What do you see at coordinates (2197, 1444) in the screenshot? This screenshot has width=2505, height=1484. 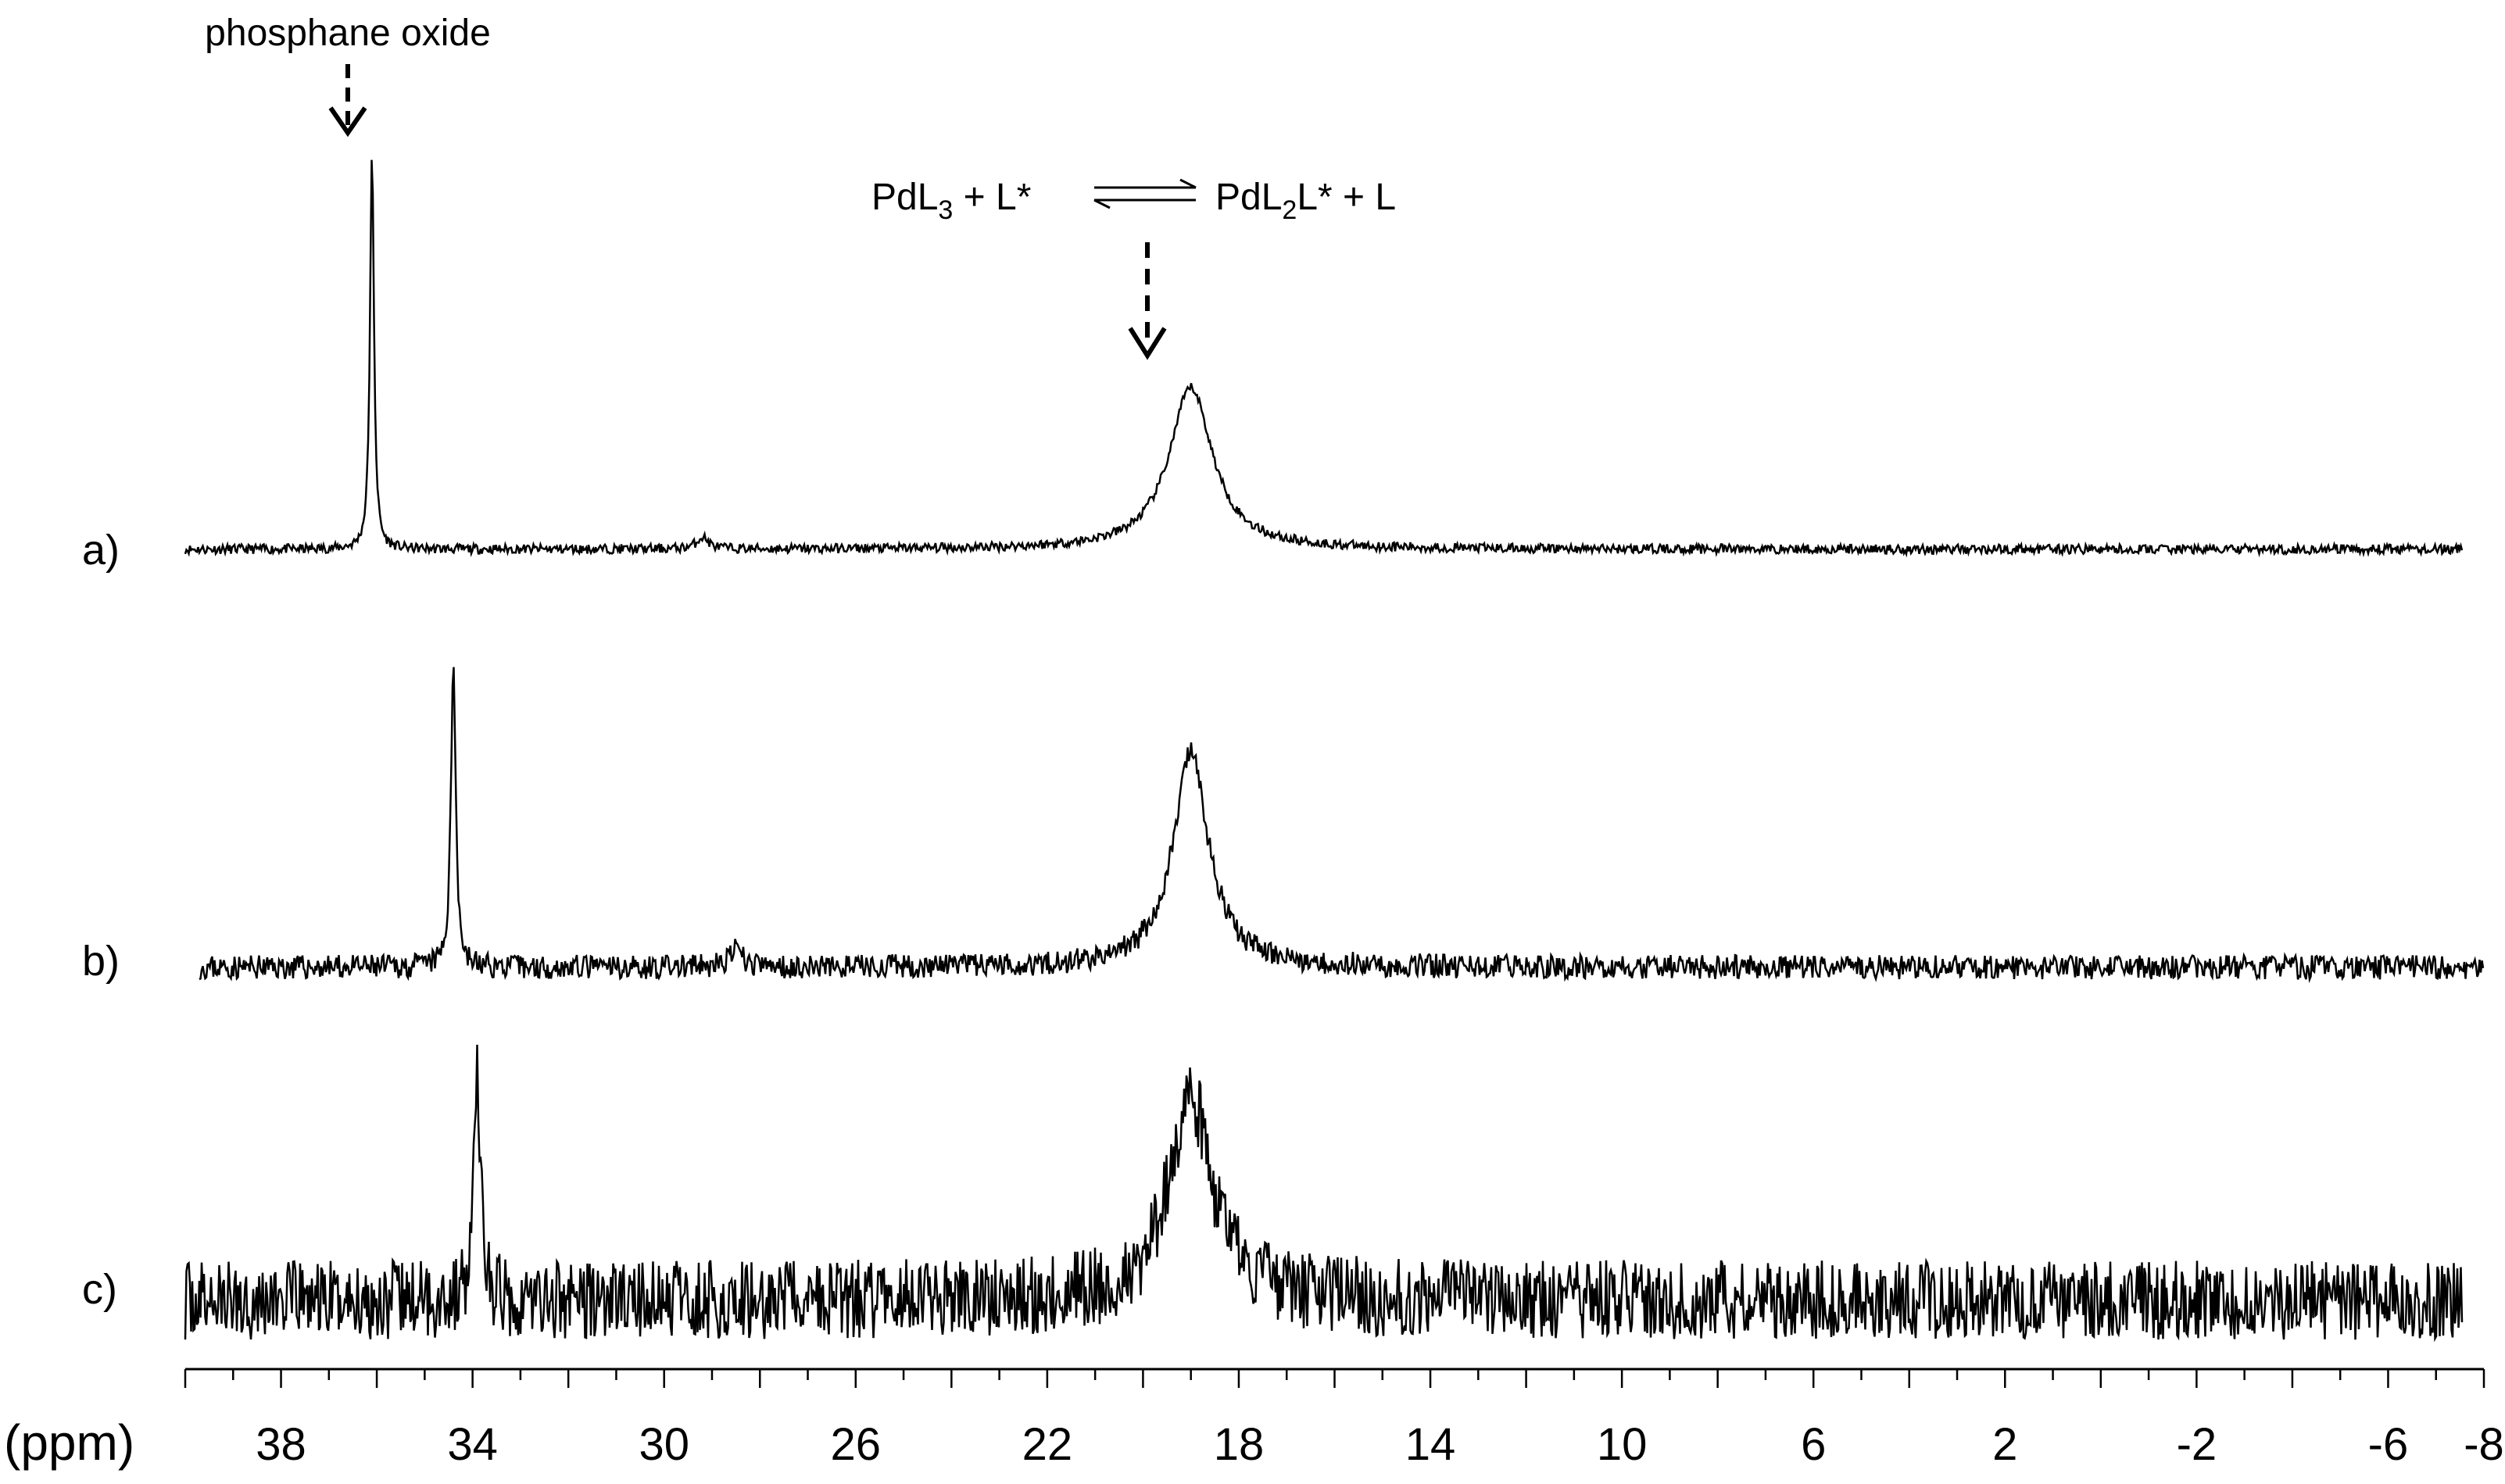 I see `x-tick-label: -2` at bounding box center [2197, 1444].